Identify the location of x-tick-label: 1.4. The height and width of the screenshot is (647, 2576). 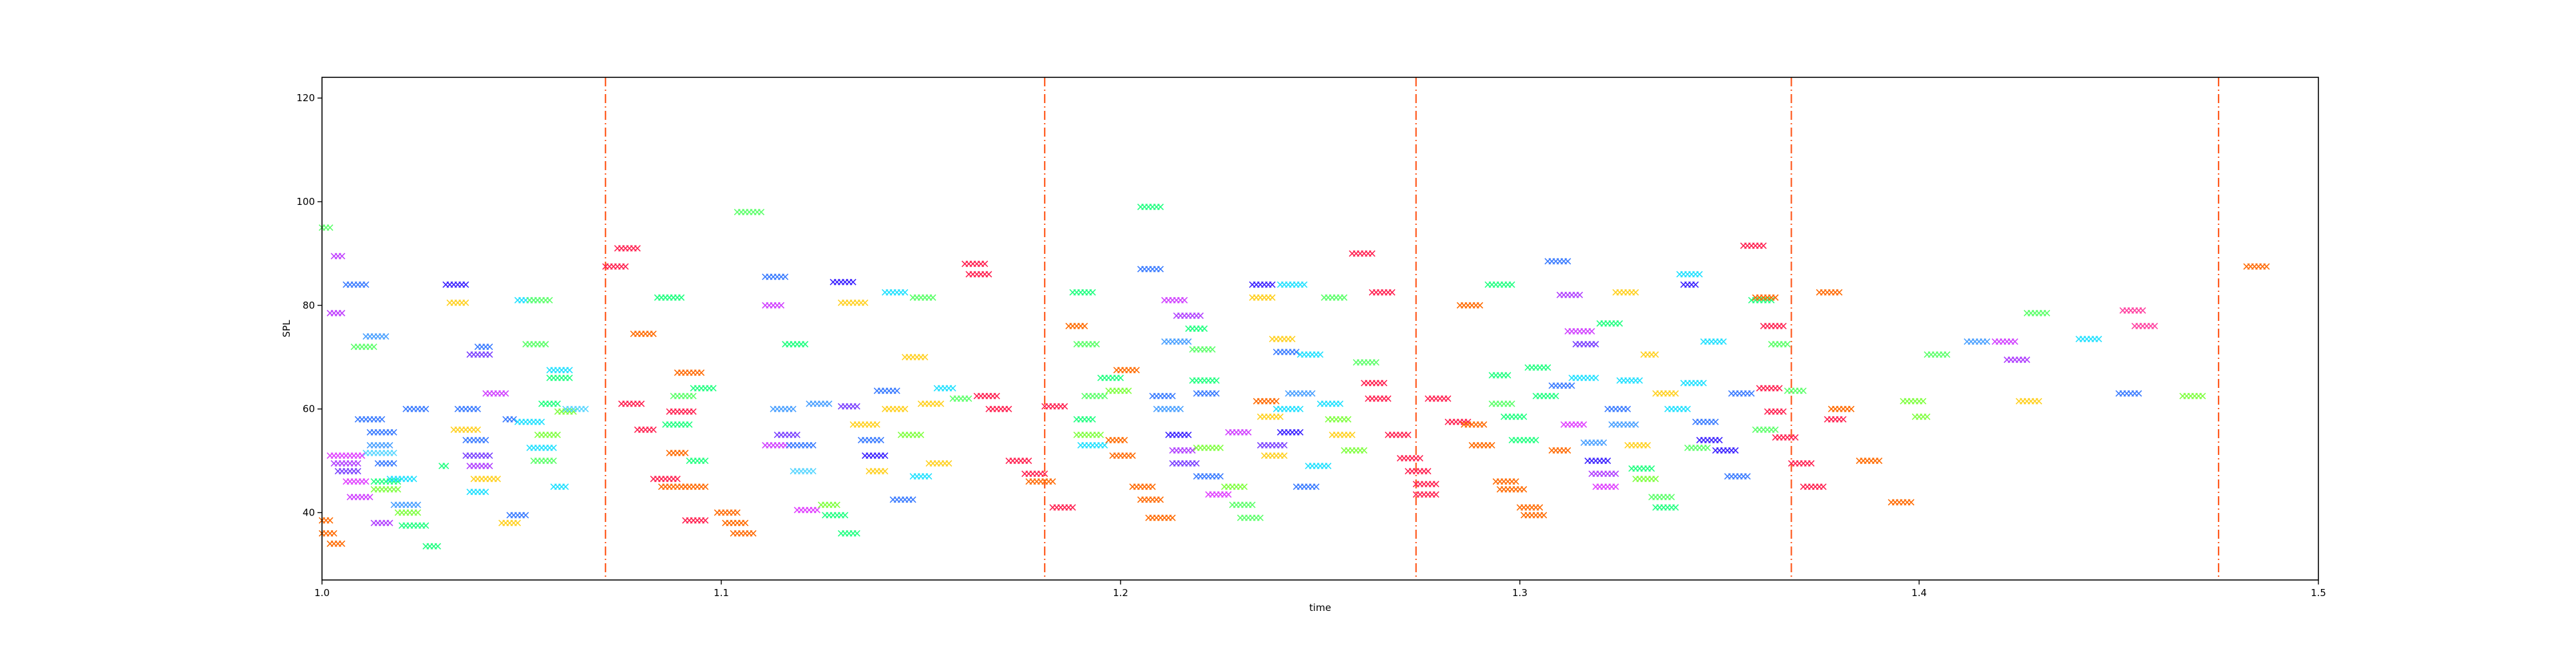
(1919, 593).